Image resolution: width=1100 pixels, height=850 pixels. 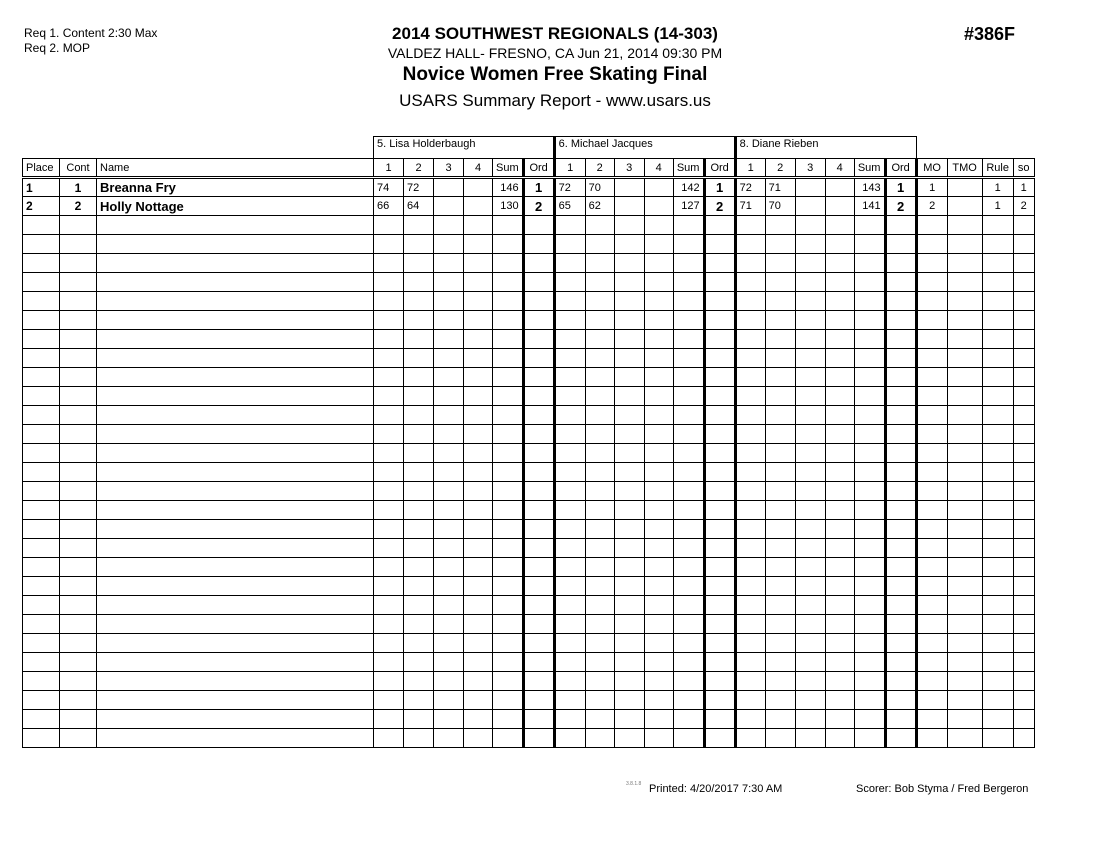 What do you see at coordinates (555, 74) in the screenshot?
I see `event-name: Novice Women Free Skating Final` at bounding box center [555, 74].